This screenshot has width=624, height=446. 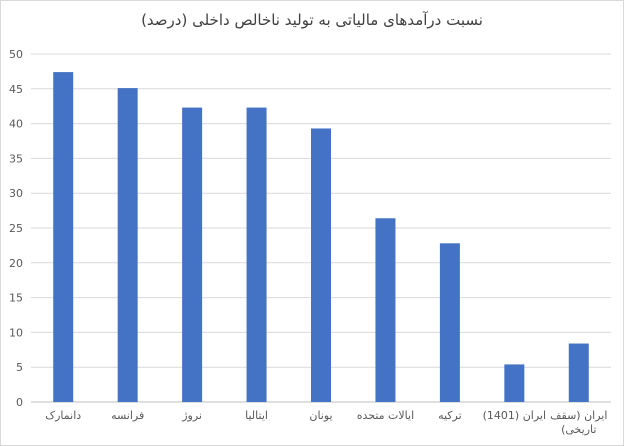 I want to click on x-category-label: ایران (سقف, so click(x=578, y=415).